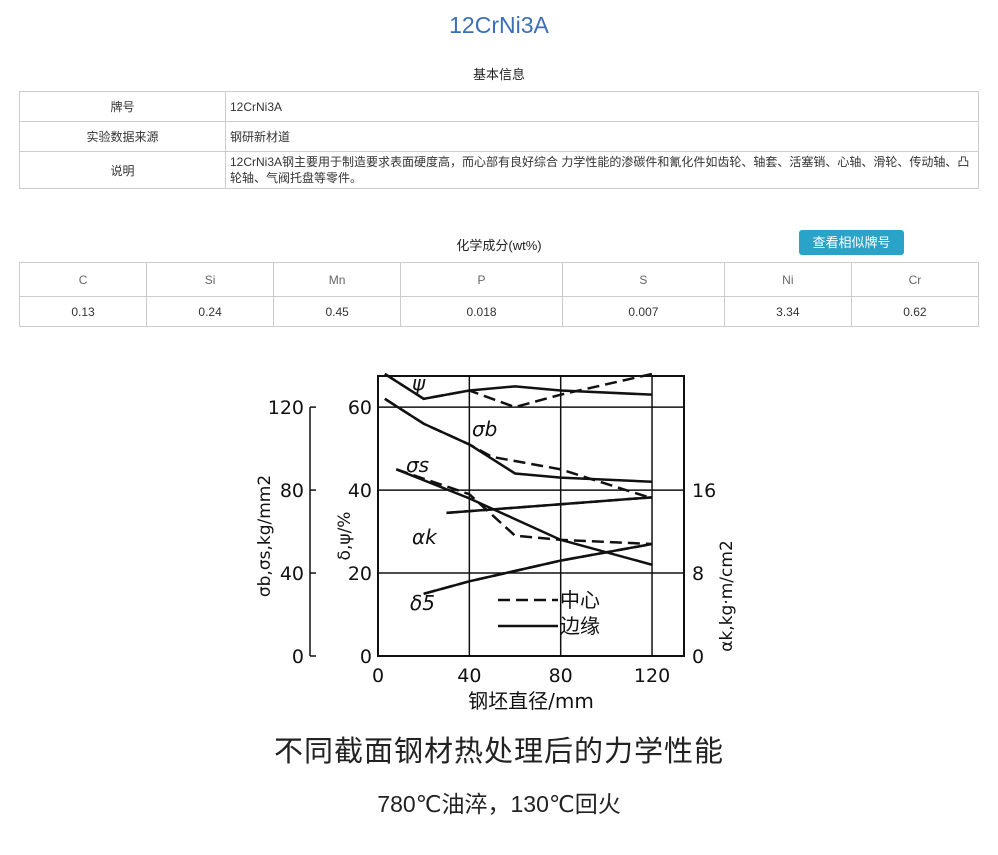 The image size is (998, 855). What do you see at coordinates (787, 311) in the screenshot?
I see `chem-value: 3.34` at bounding box center [787, 311].